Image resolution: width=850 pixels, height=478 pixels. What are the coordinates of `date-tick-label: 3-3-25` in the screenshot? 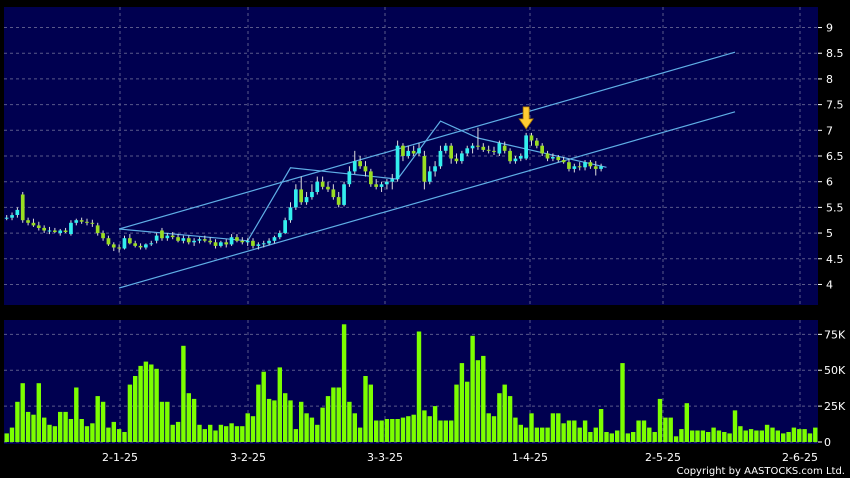 It's located at (385, 457).